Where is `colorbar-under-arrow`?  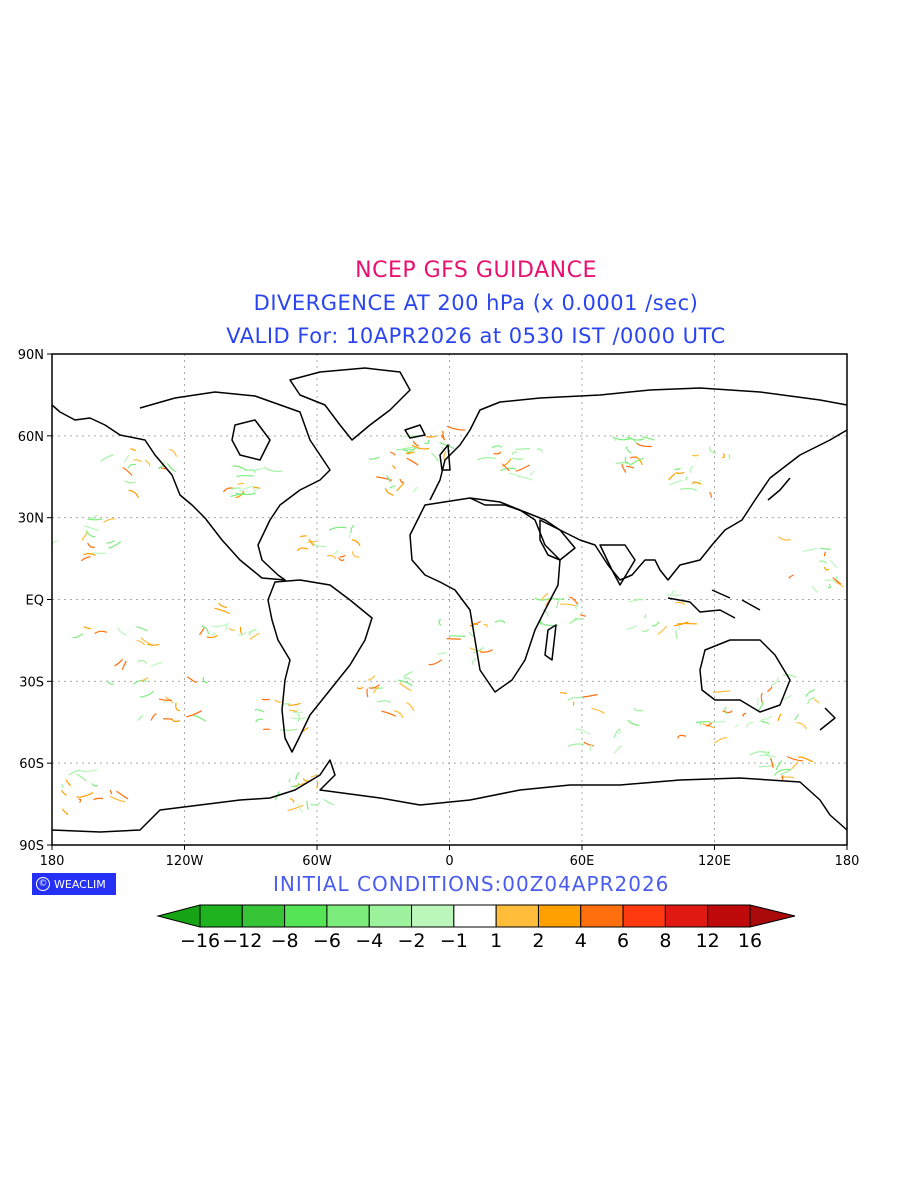 colorbar-under-arrow is located at coordinates (178, 916).